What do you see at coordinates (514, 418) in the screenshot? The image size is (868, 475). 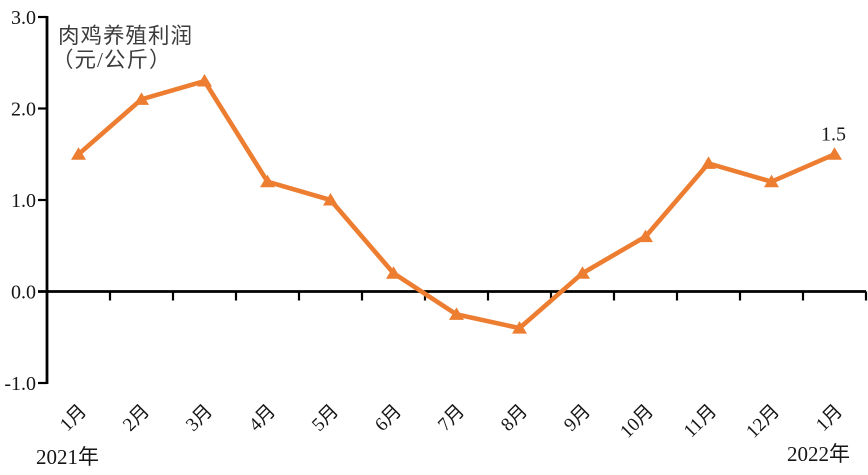 I see `x-tick-label: 8月` at bounding box center [514, 418].